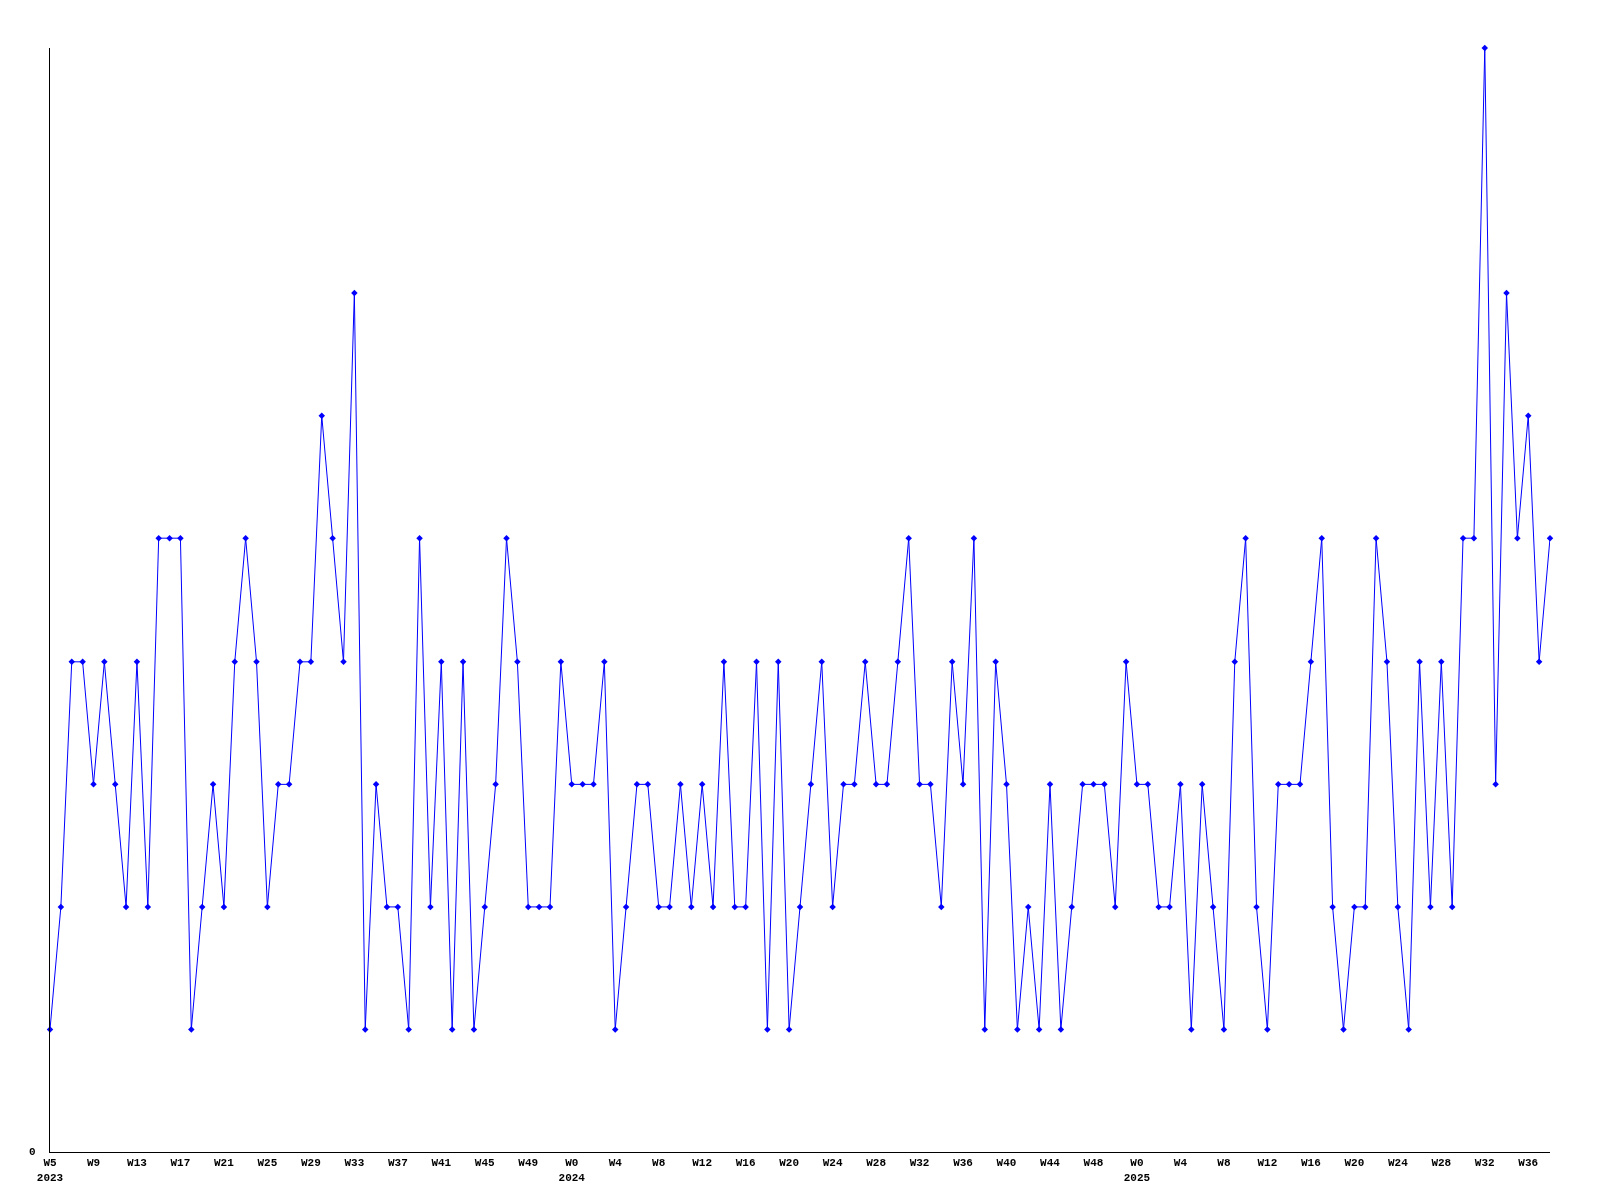 This screenshot has height=1200, width=1600. What do you see at coordinates (1093, 1163) in the screenshot?
I see `x-tick-label: W48` at bounding box center [1093, 1163].